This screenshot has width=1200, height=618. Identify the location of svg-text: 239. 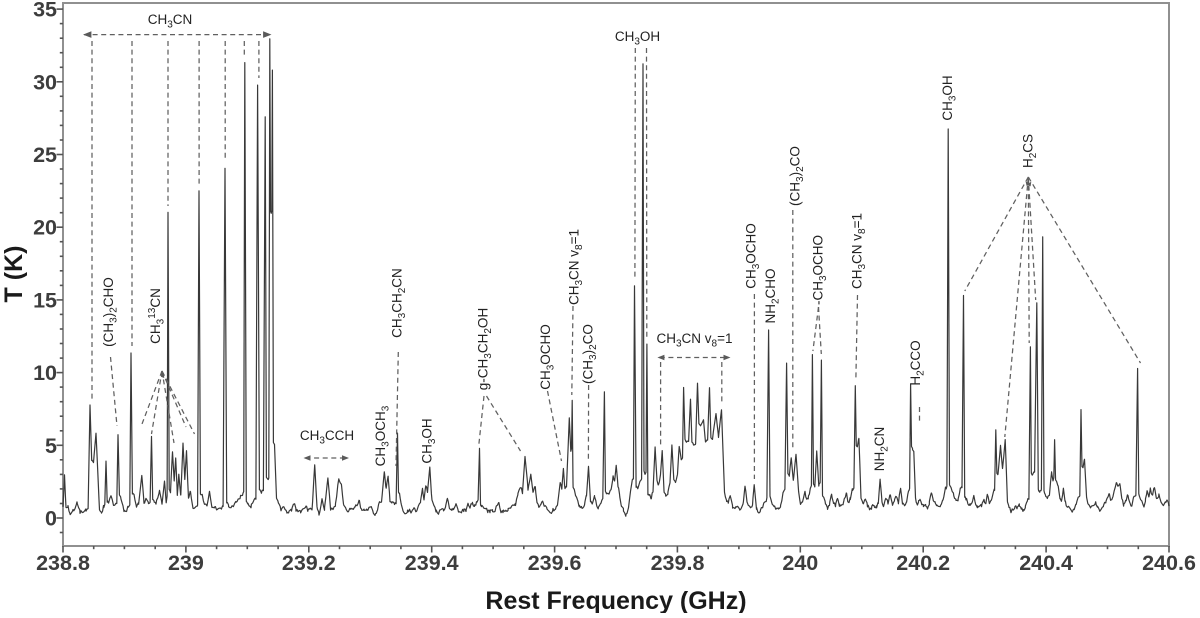
(186, 563).